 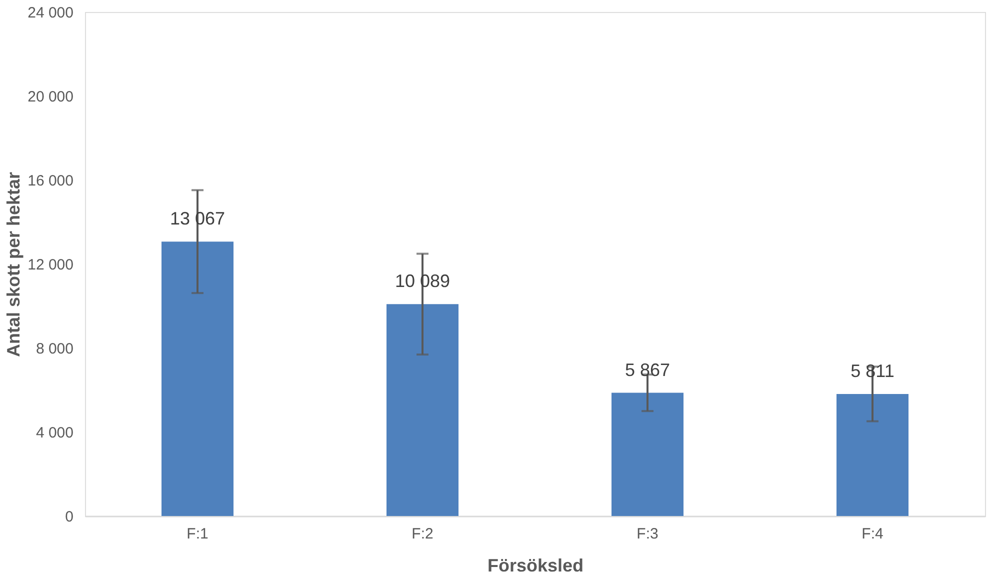 What do you see at coordinates (51, 97) in the screenshot?
I see `y-tick-label: 20 000` at bounding box center [51, 97].